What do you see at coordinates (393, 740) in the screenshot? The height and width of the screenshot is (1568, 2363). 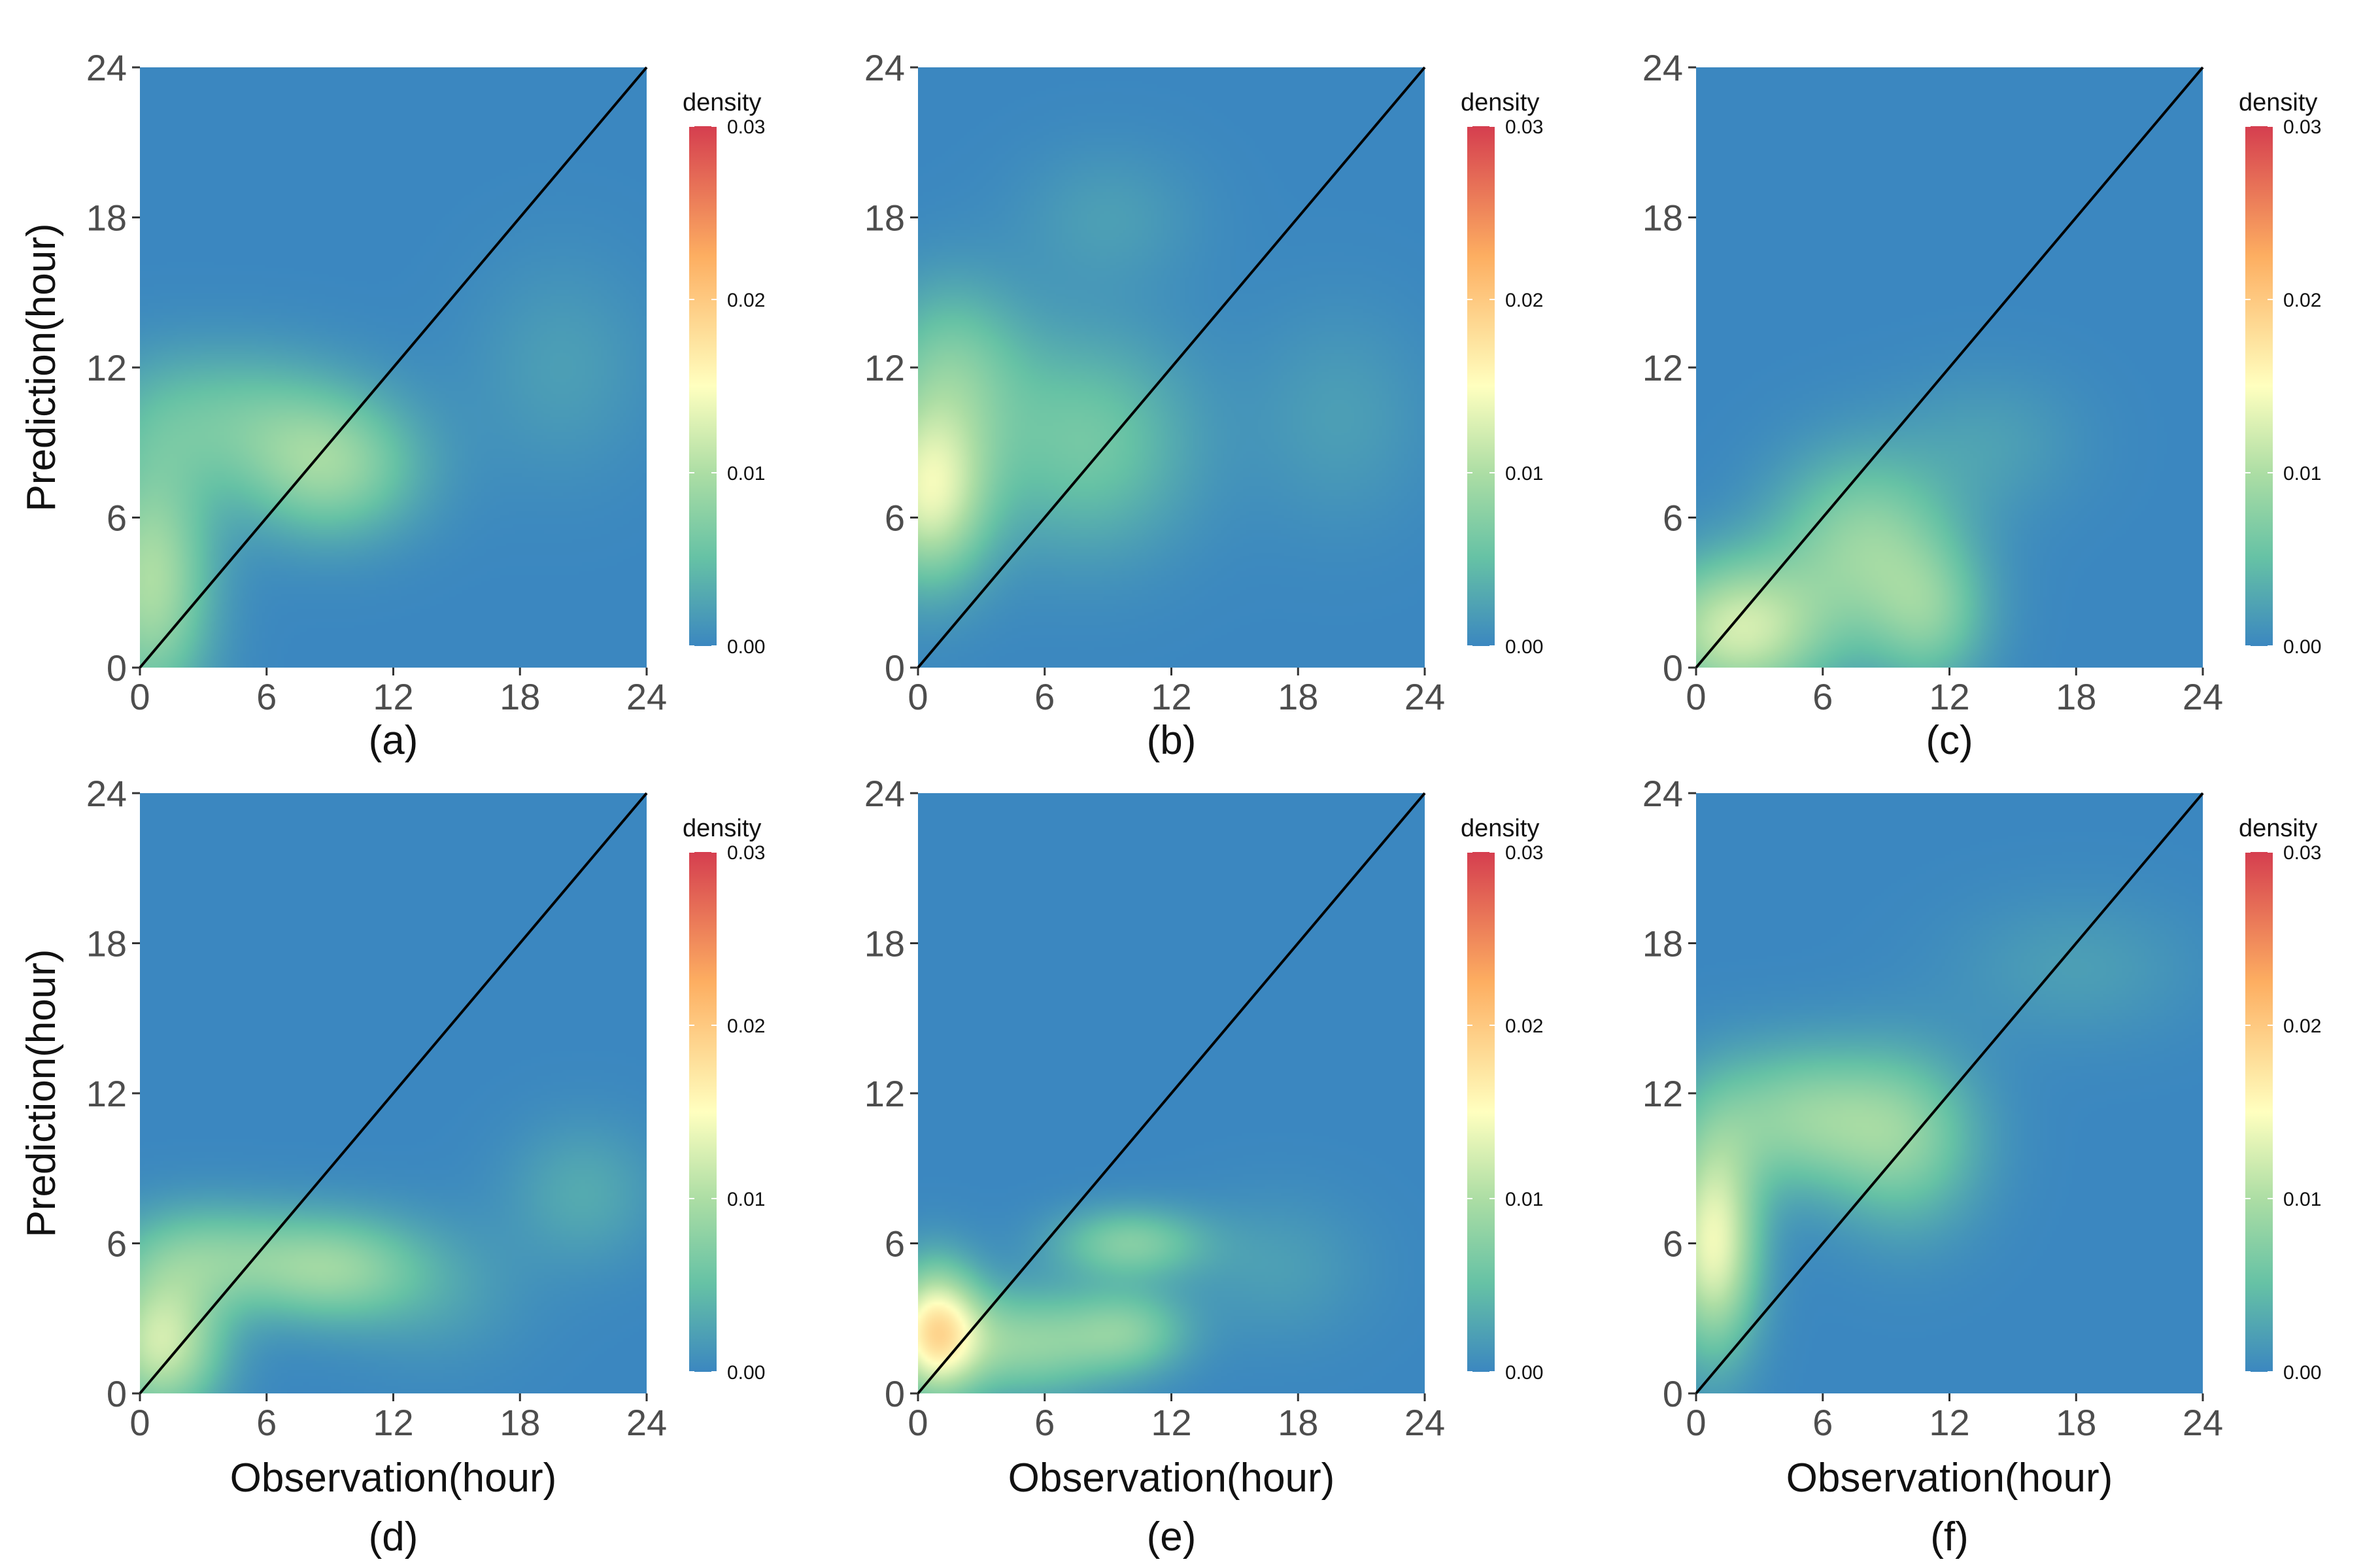 I see `panel-caption: (a)` at bounding box center [393, 740].